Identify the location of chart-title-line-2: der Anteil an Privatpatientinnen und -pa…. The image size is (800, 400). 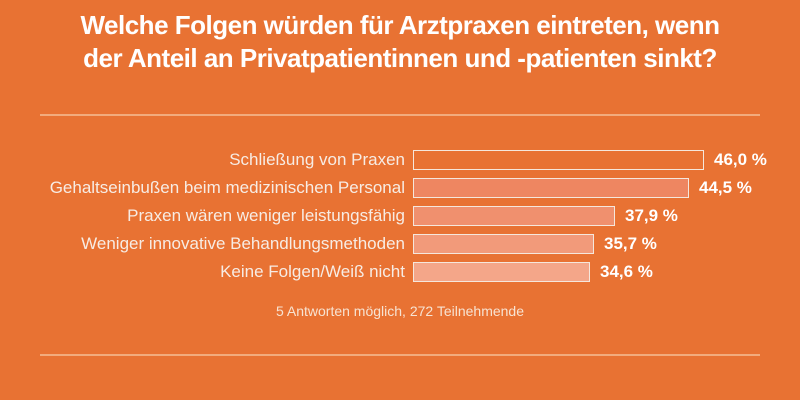
(400, 58).